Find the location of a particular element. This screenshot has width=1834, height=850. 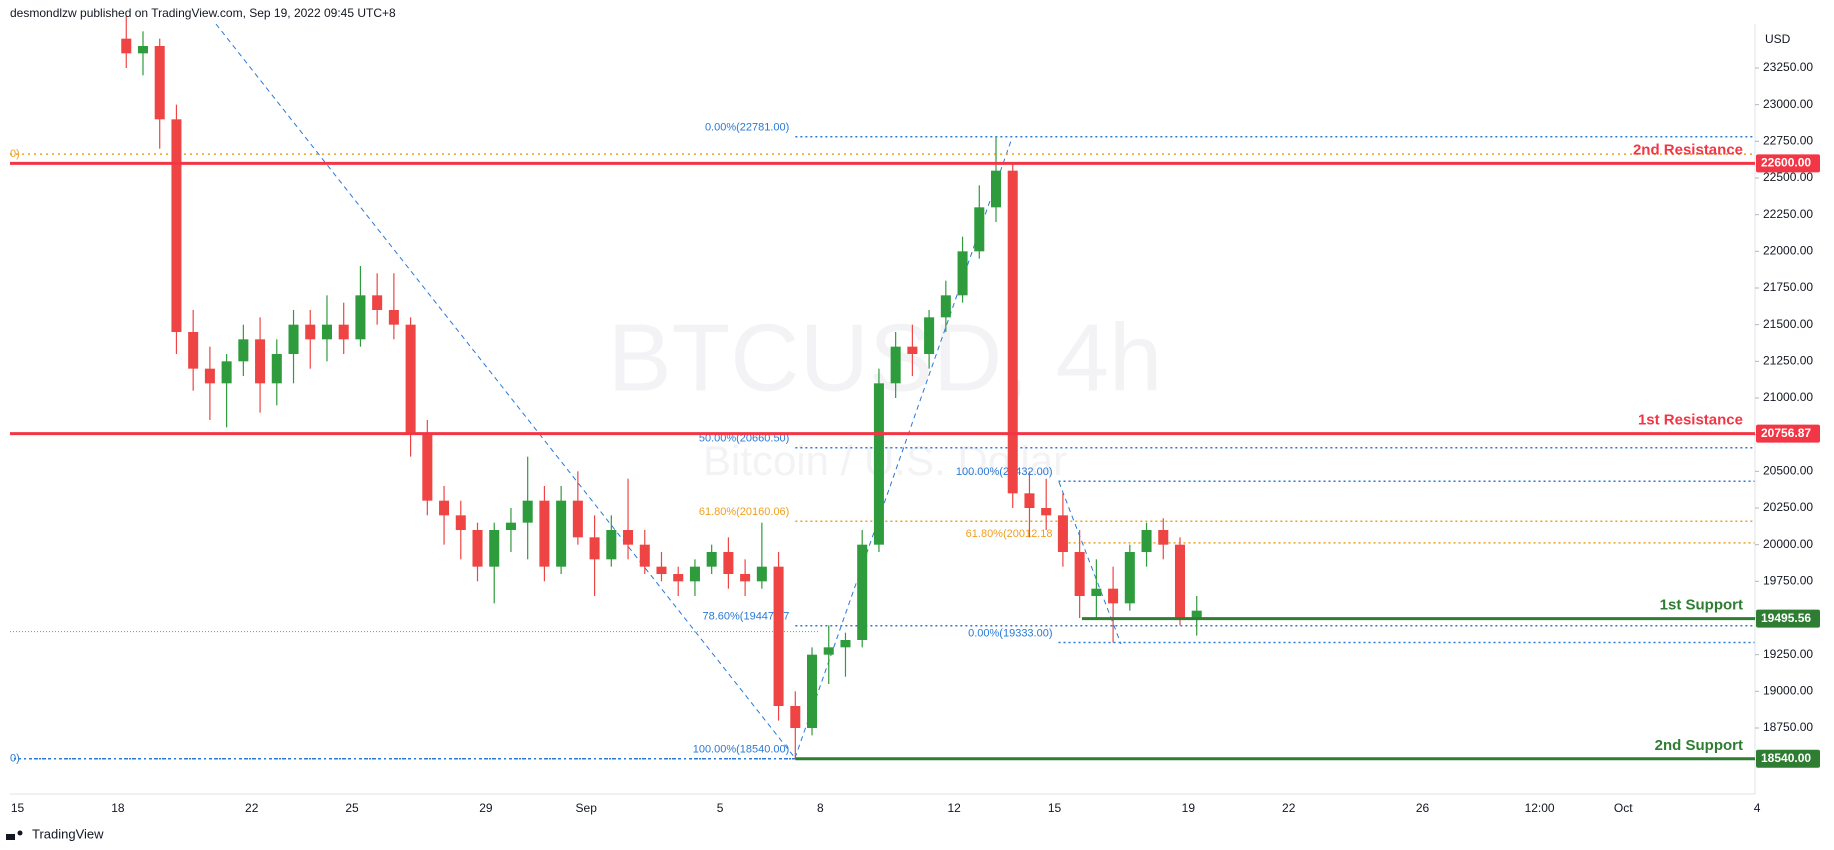

fib-label: 100.00%(20432.00) is located at coordinates (1004, 472).